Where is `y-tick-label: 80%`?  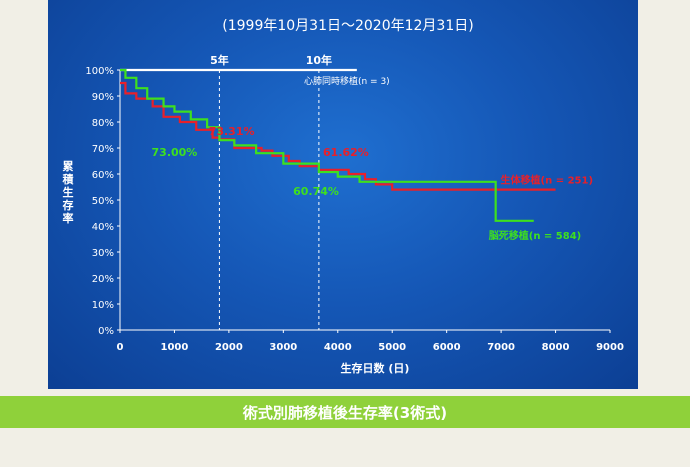 y-tick-label: 80% is located at coordinates (103, 123).